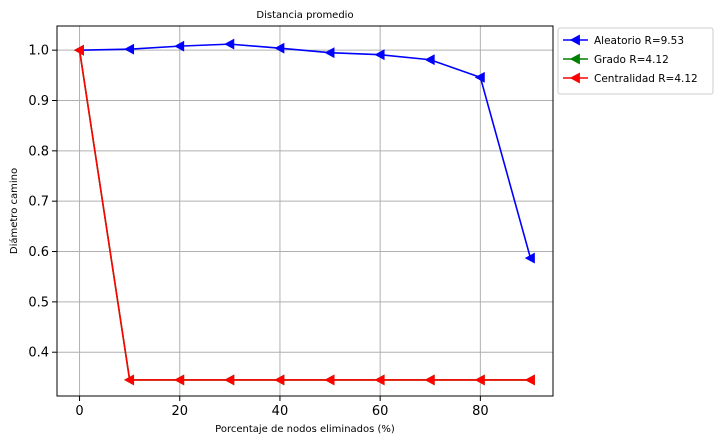  I want to click on y-tick-label: 0.5, so click(38, 302).